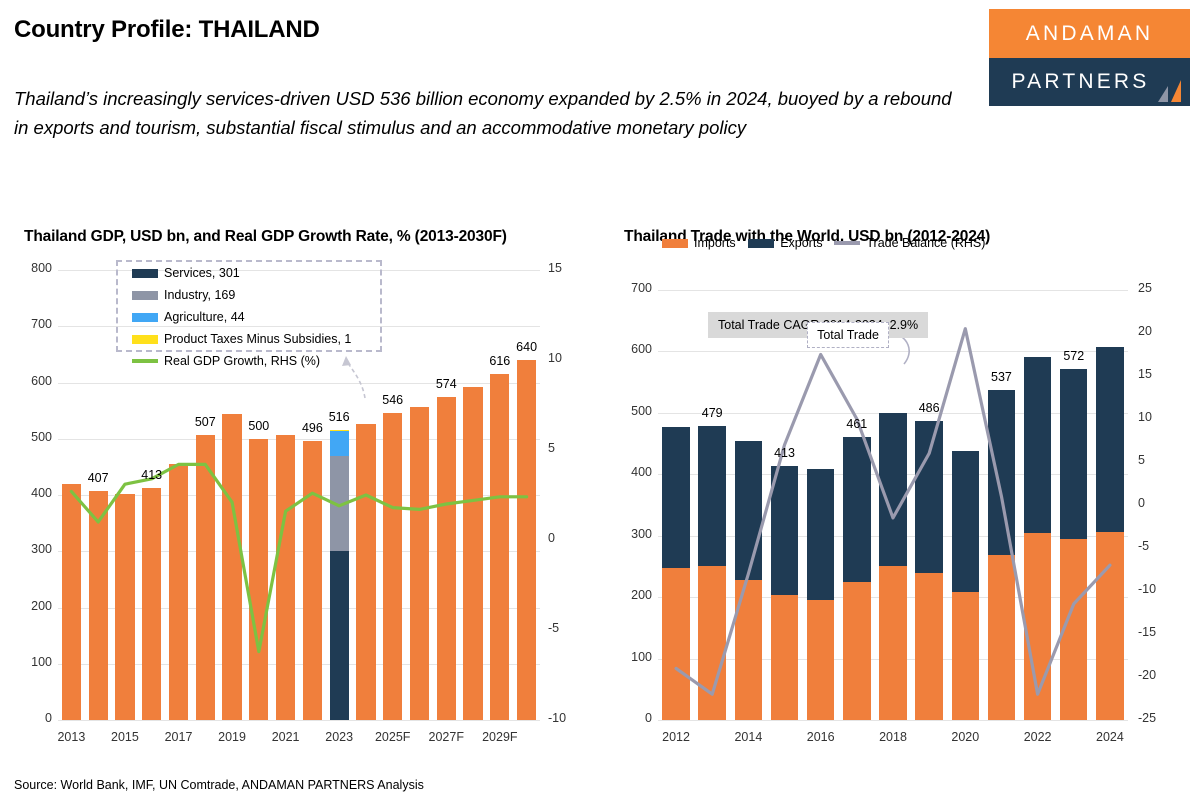 This screenshot has width=1200, height=800. I want to click on gdp-legend-item: Services, 301, so click(186, 273).